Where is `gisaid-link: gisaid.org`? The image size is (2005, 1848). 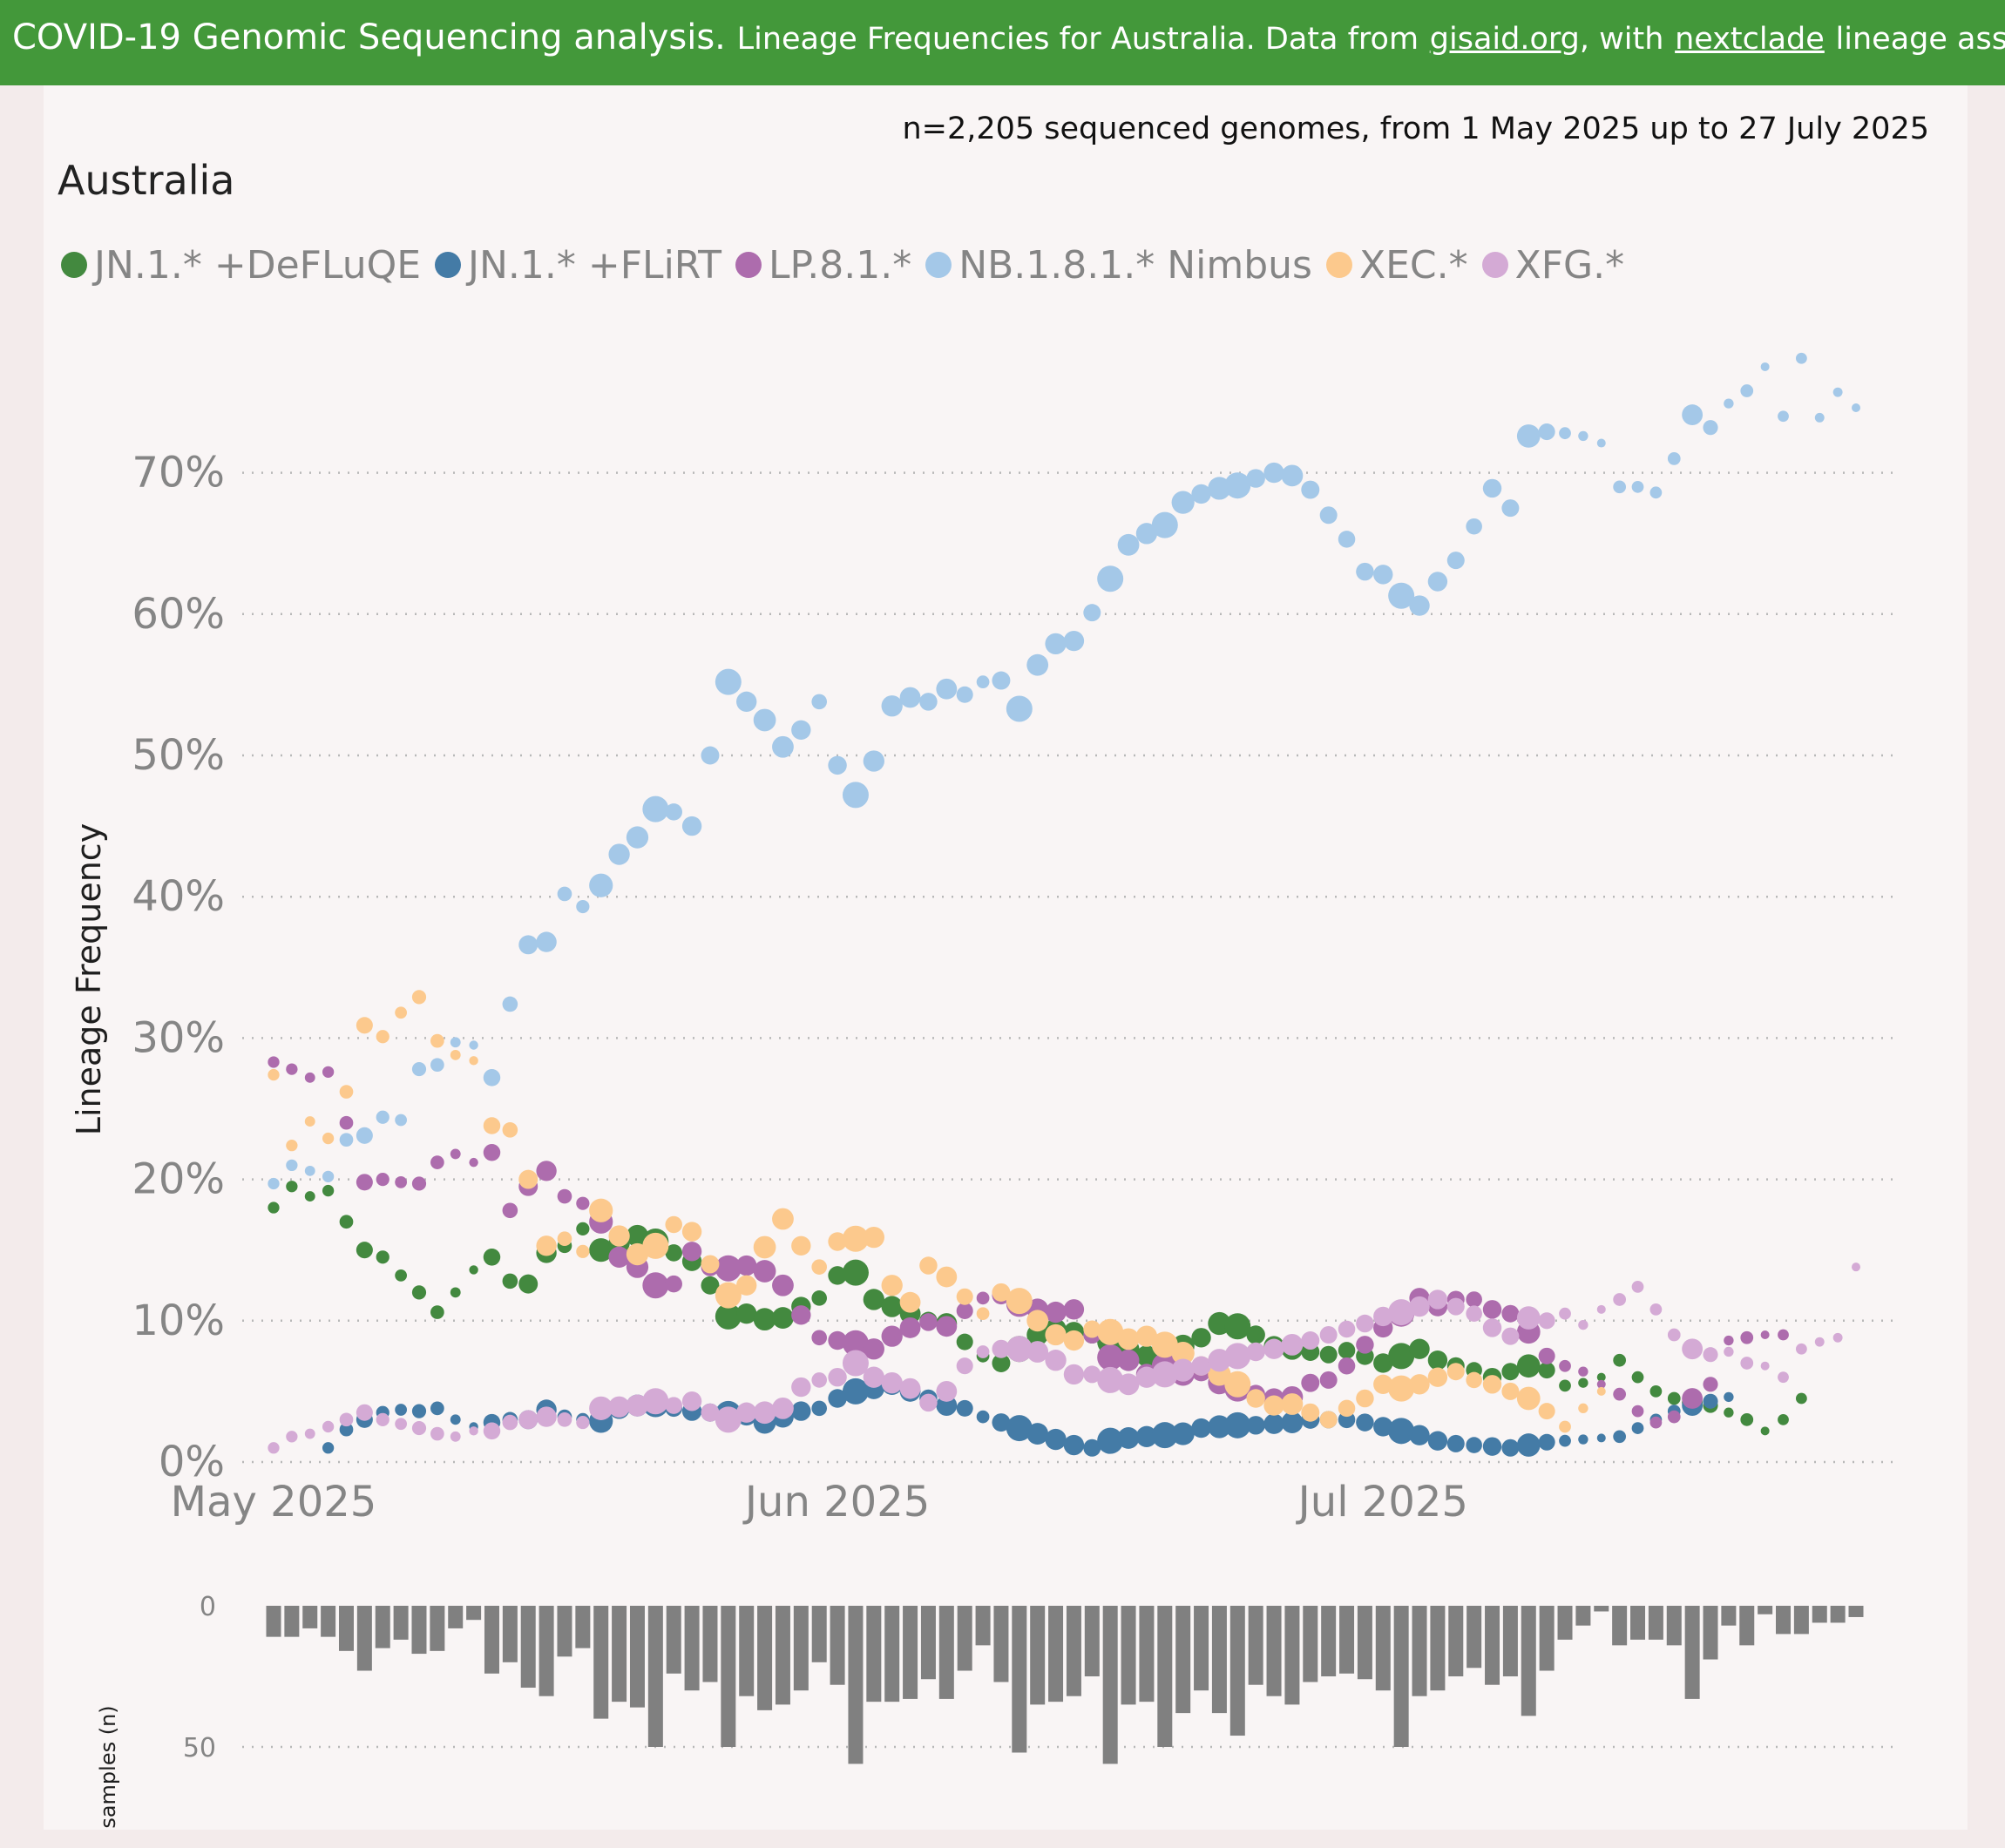 gisaid-link: gisaid.org is located at coordinates (1504, 39).